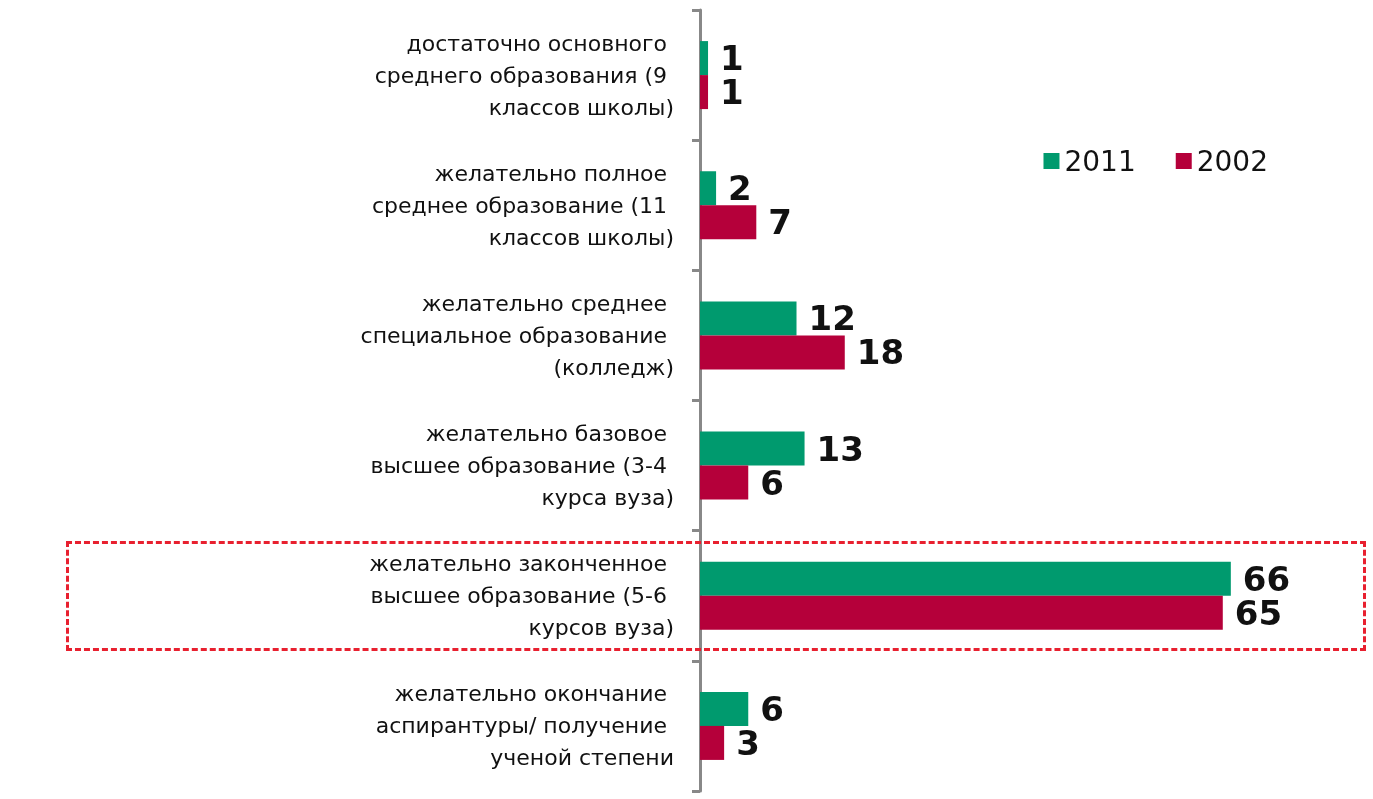  I want to click on data-label: 13, so click(840, 448).